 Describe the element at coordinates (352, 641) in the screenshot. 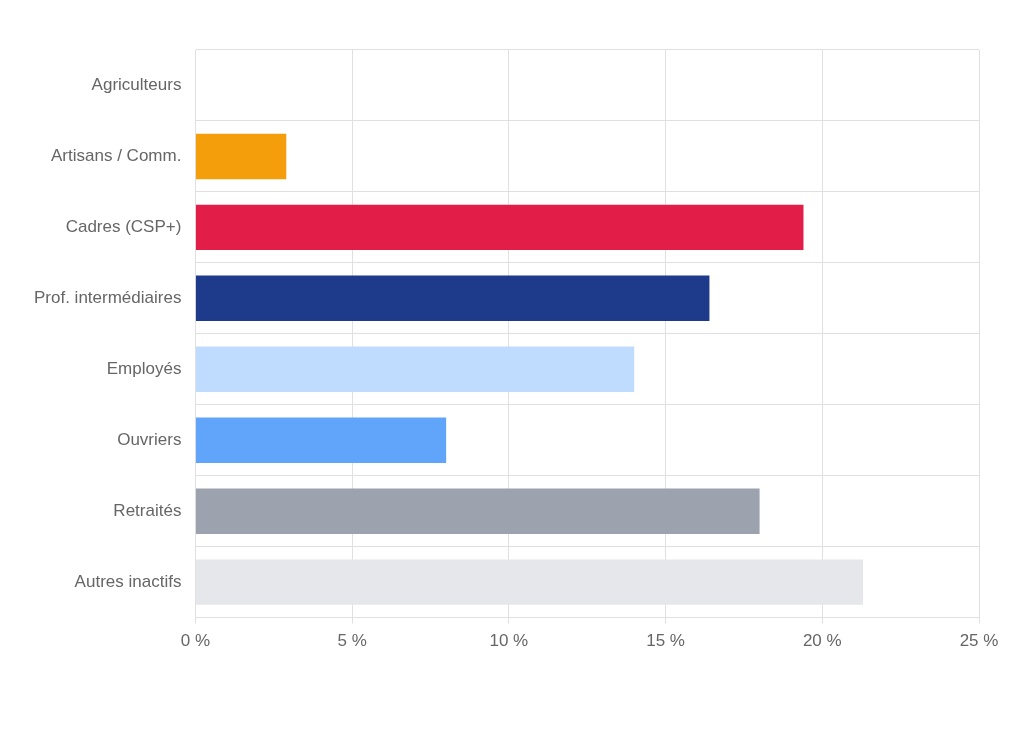

I see `x-tick-label: 5 %` at that location.